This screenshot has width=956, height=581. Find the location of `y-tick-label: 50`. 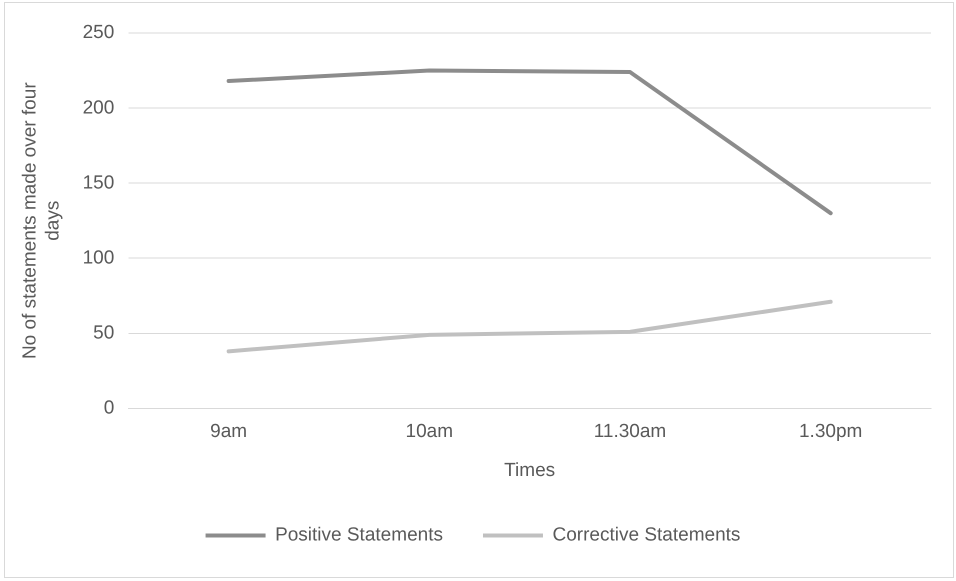

y-tick-label: 50 is located at coordinates (103, 333).